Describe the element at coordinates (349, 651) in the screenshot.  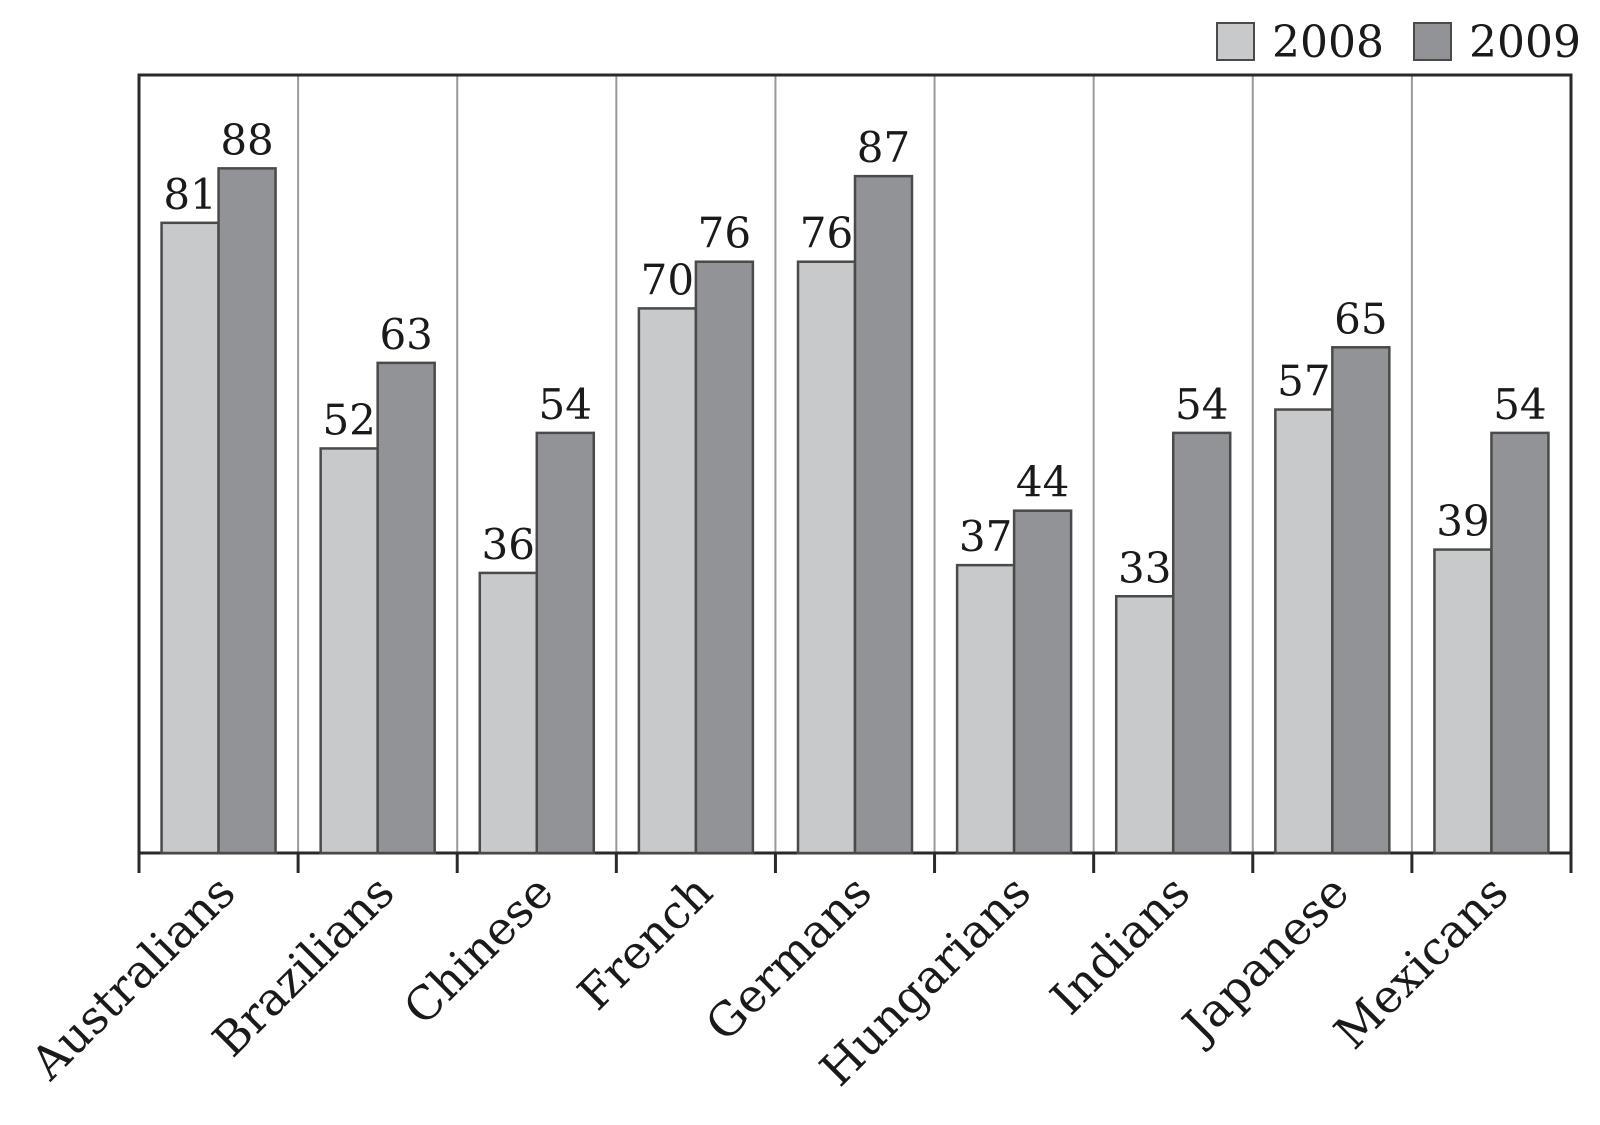
I see `bar-brazilians-2008` at that location.